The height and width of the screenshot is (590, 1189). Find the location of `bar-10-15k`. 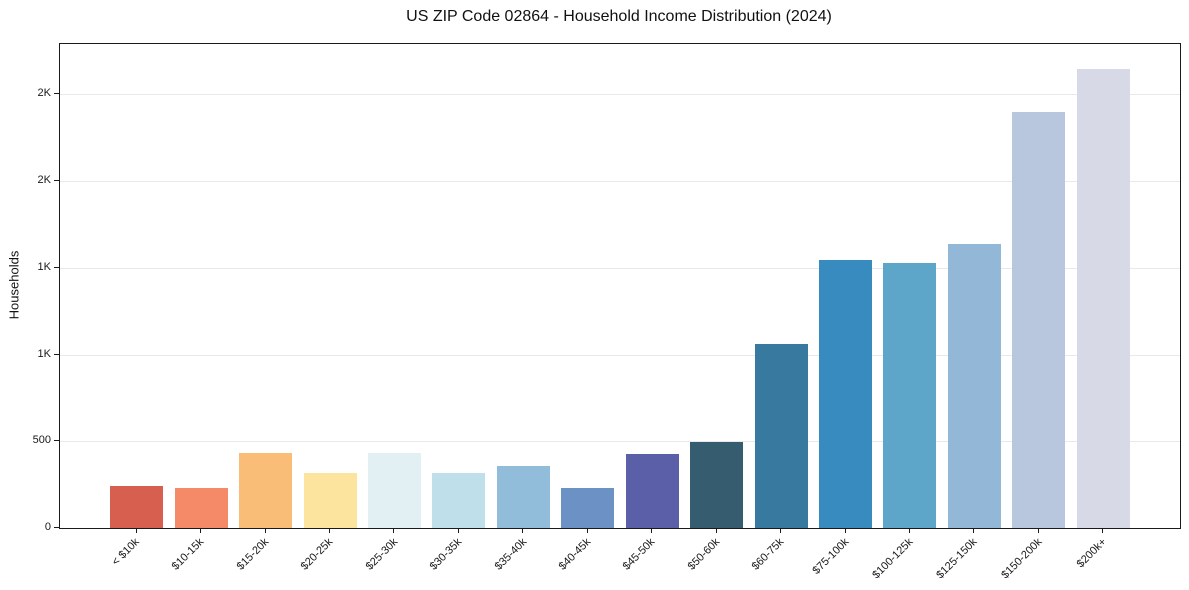

bar-10-15k is located at coordinates (201, 507).